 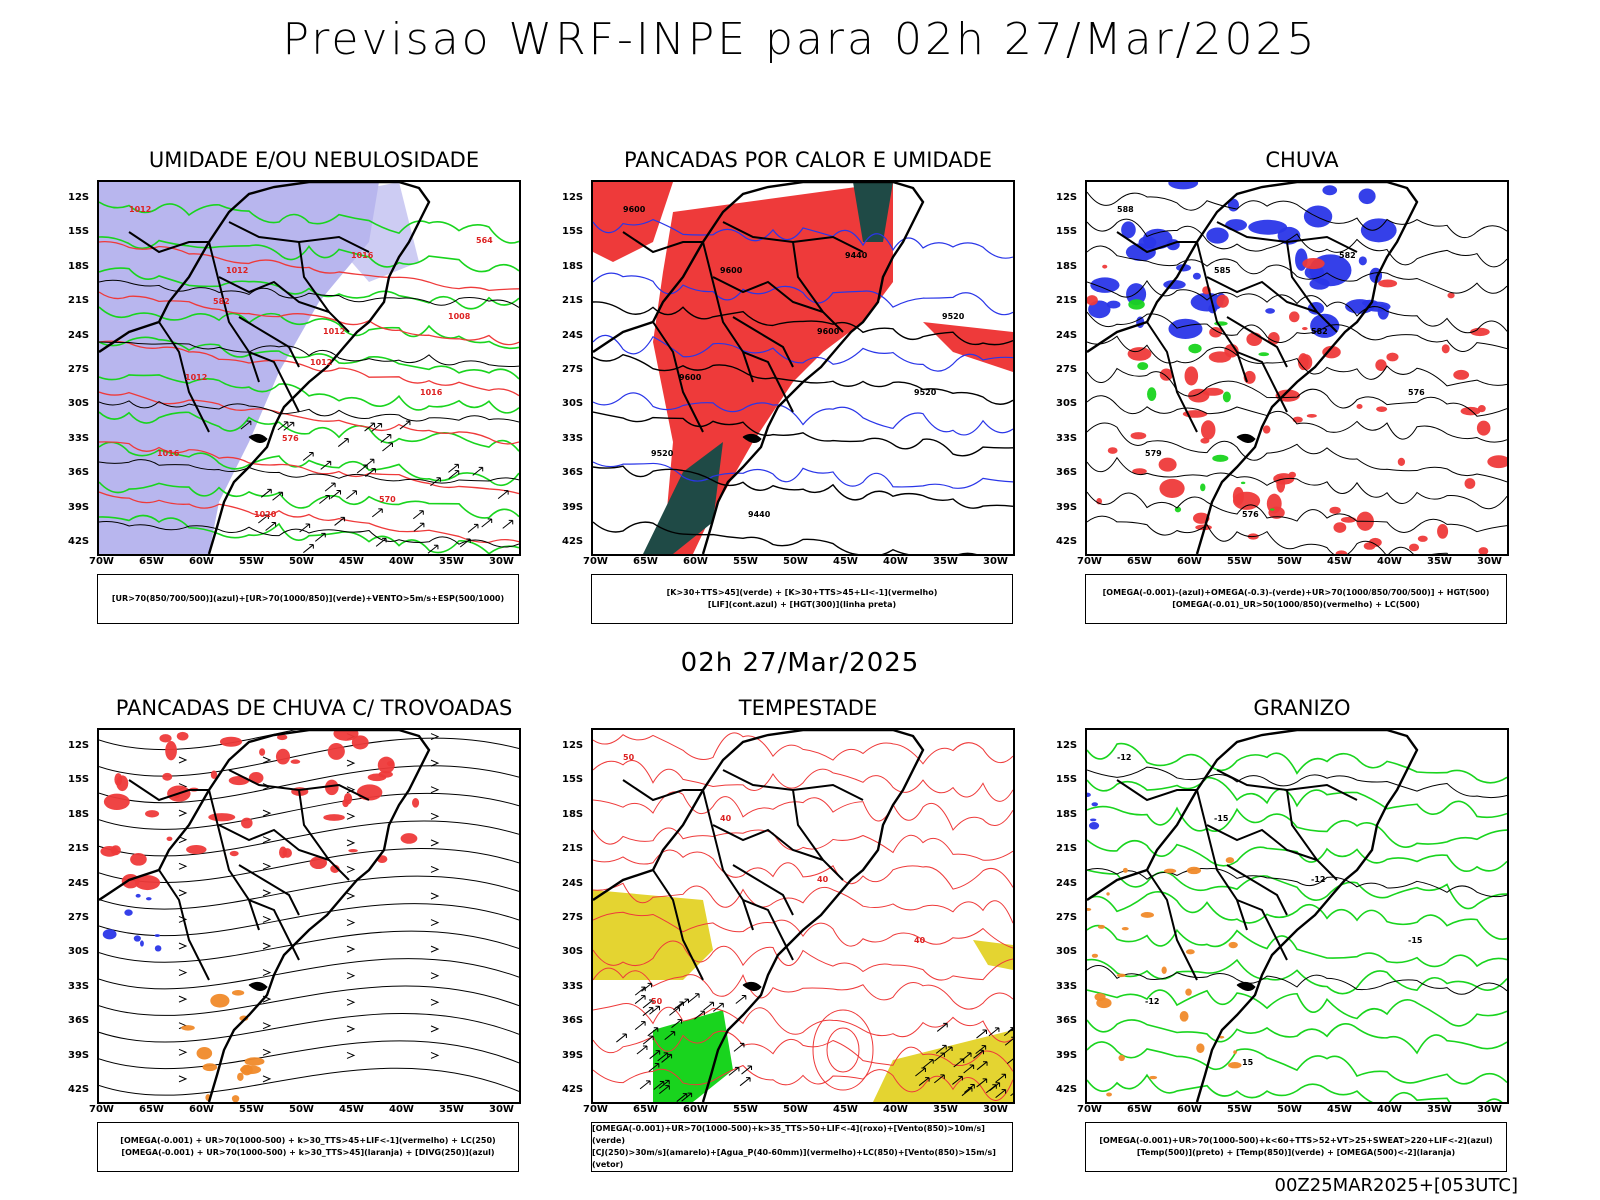 I want to click on main-title: Previsao WRF-INPE para 02h 27/Mar/2025, so click(x=800, y=39).